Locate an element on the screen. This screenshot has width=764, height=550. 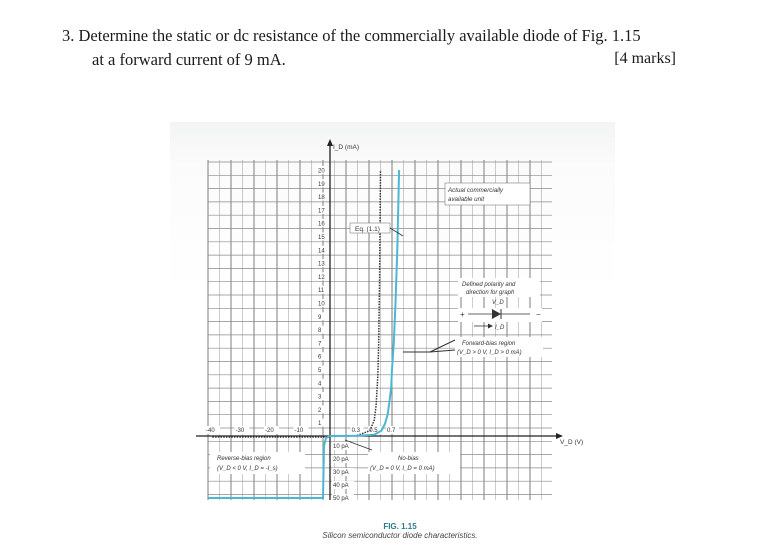
x-axis-label: V_D (V) is located at coordinates (571, 442).